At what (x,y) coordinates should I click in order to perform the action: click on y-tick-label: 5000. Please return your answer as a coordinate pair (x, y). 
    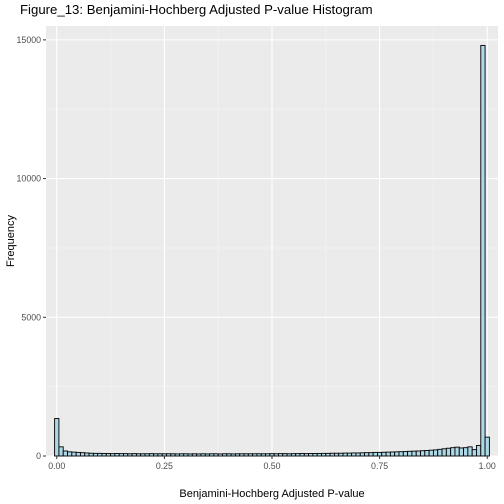
    Looking at the image, I should click on (31, 317).